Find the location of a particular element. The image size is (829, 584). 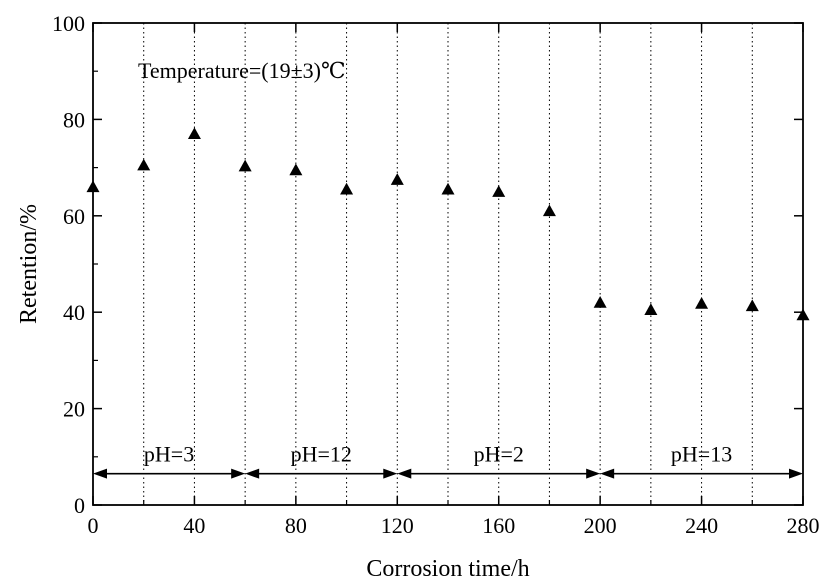

ph-intervals: pH=3 pH=12 pH=2 pH=13 is located at coordinates (448, 460).